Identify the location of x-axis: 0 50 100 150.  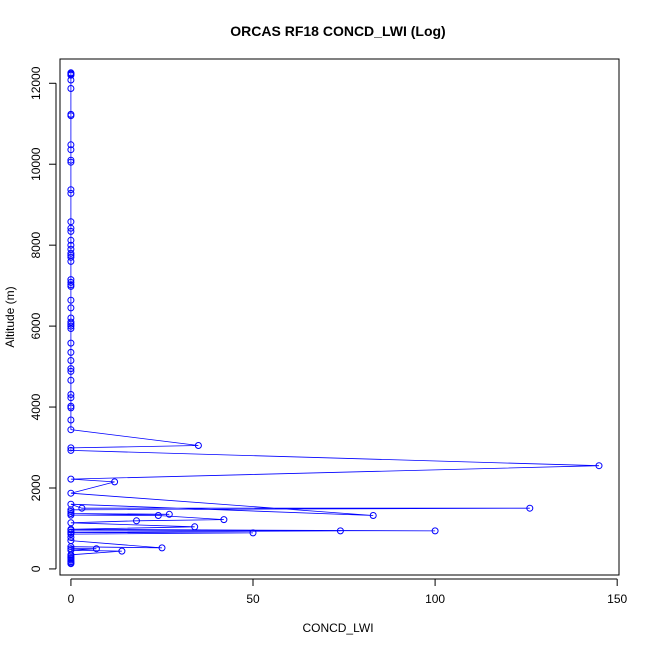
(348, 592).